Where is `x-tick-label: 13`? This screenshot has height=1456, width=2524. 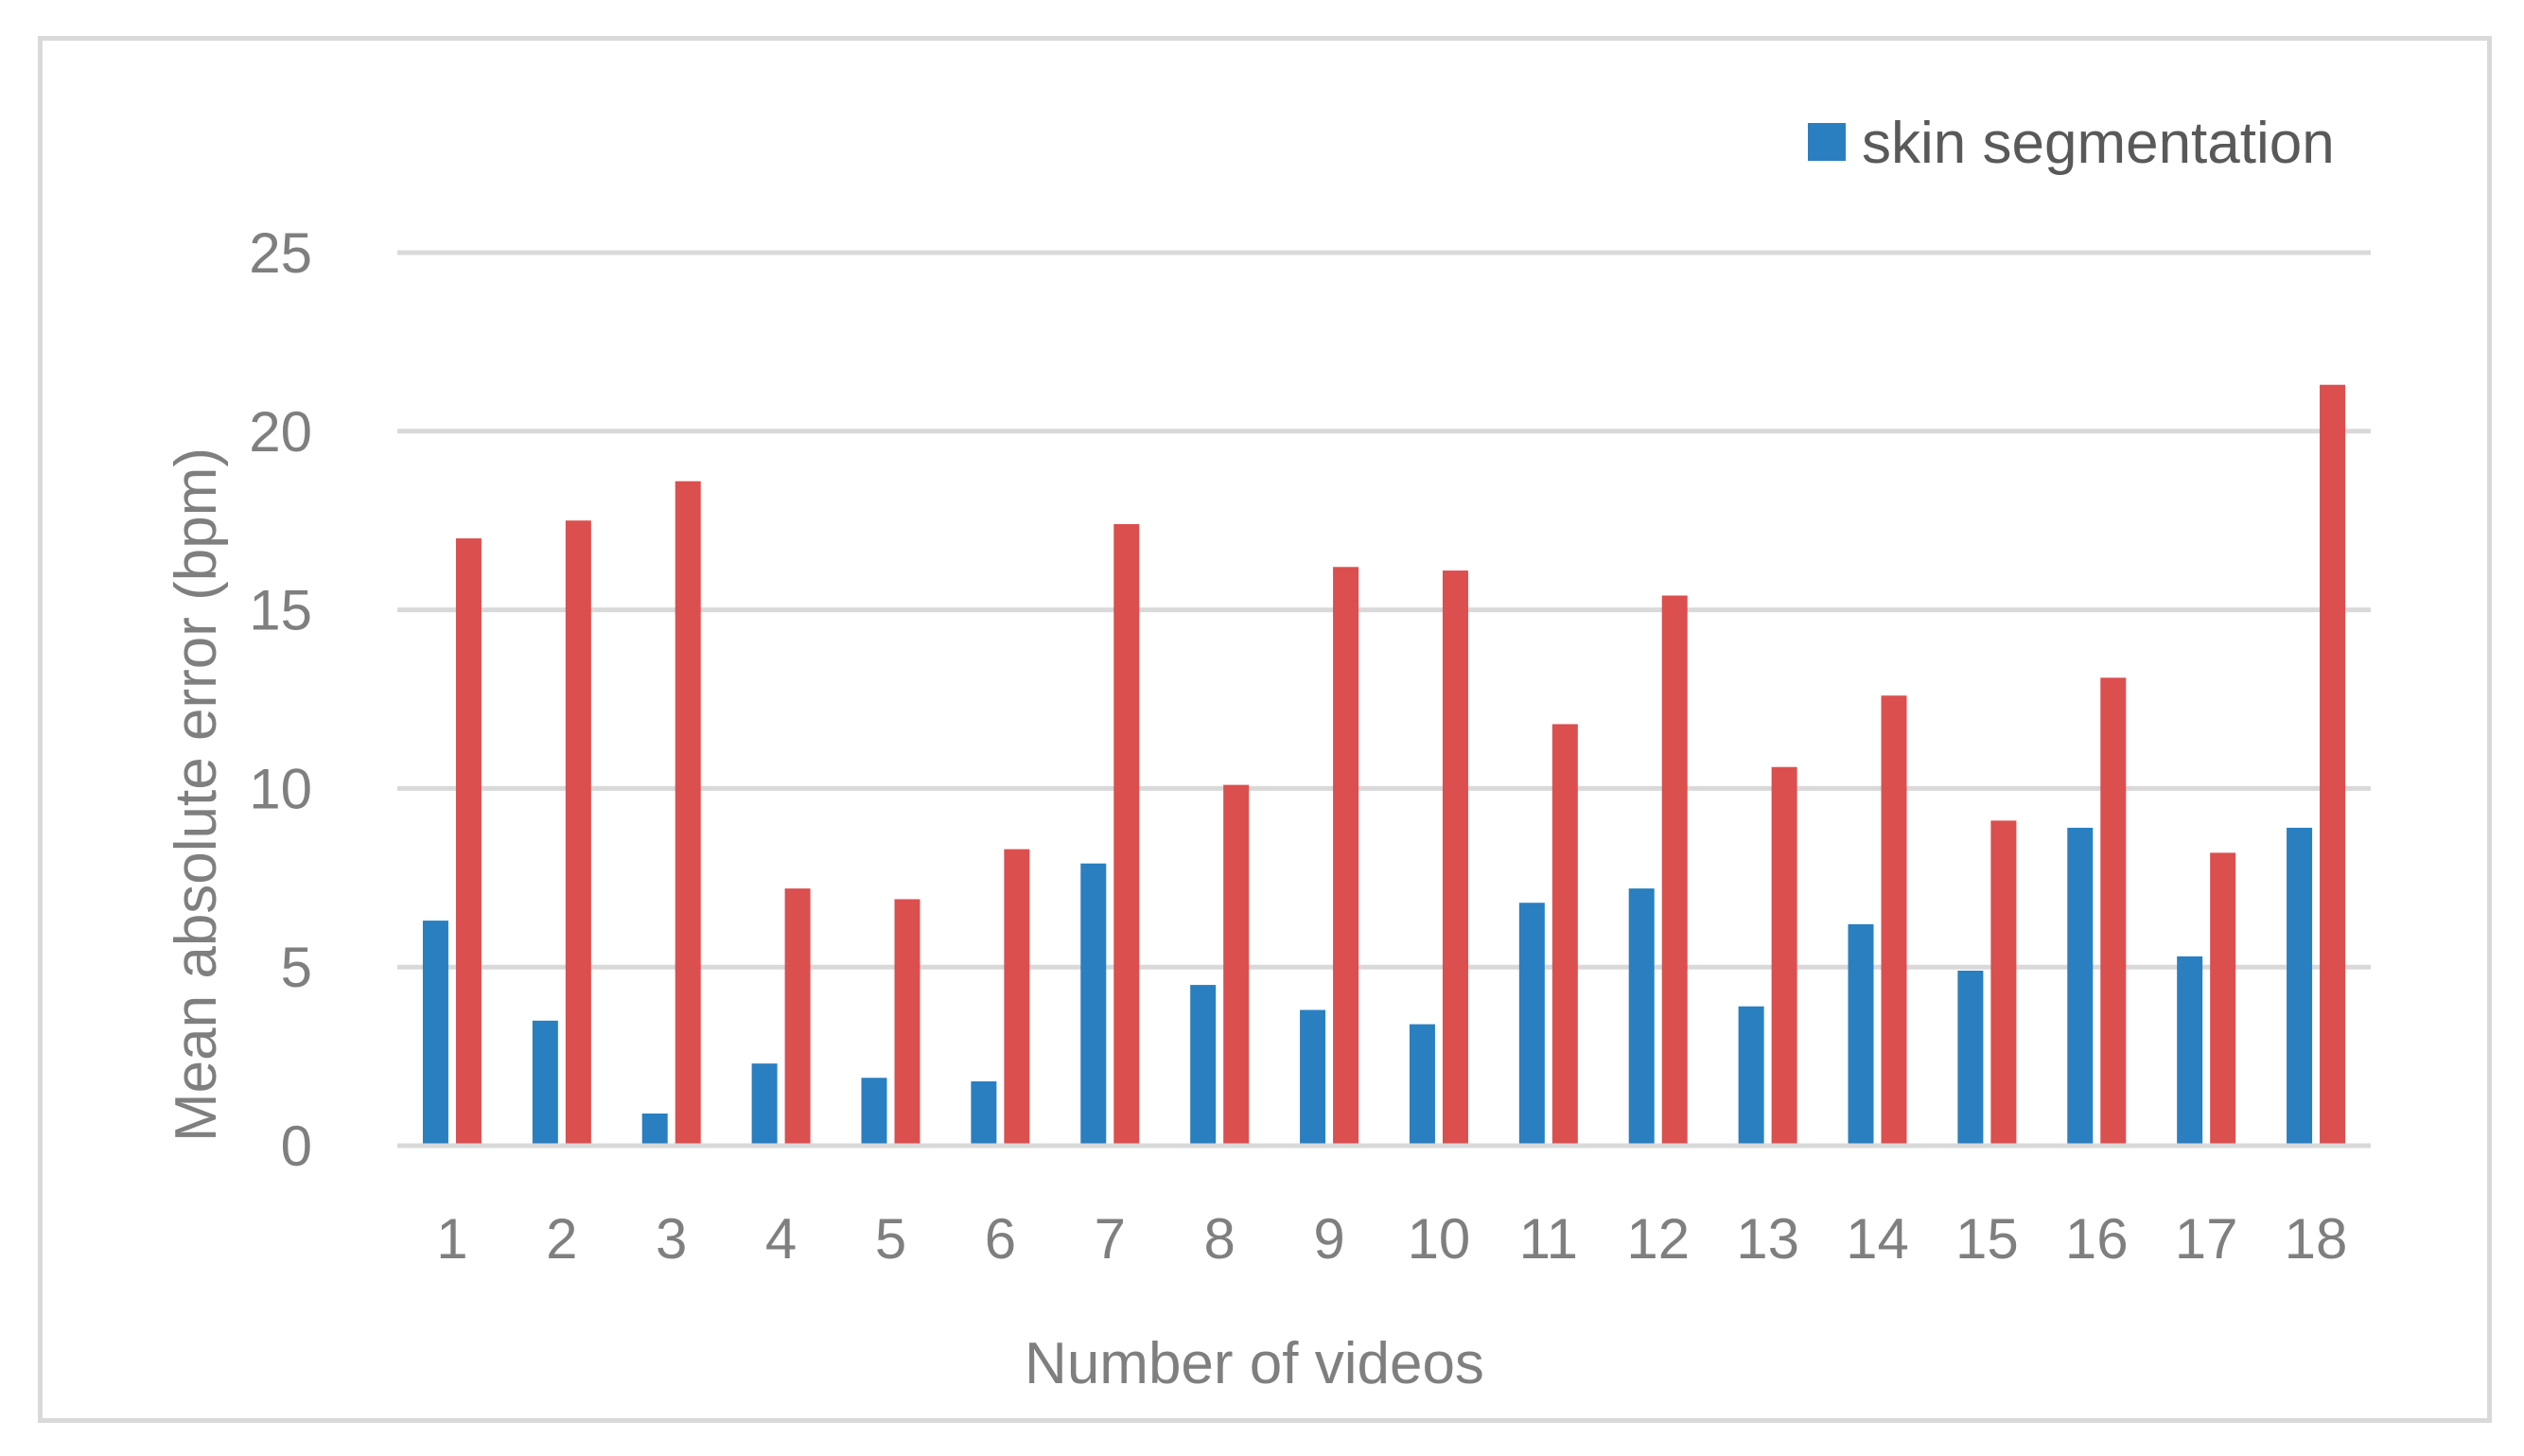 x-tick-label: 13 is located at coordinates (1767, 1239).